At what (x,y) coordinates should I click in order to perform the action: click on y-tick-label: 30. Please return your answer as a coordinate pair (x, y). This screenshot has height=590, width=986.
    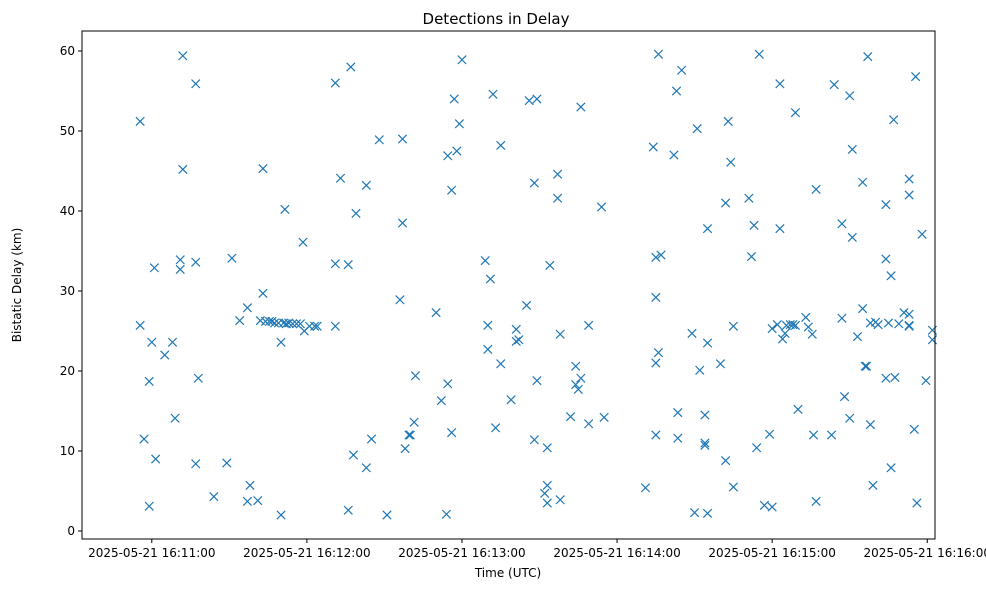
    Looking at the image, I should click on (67, 291).